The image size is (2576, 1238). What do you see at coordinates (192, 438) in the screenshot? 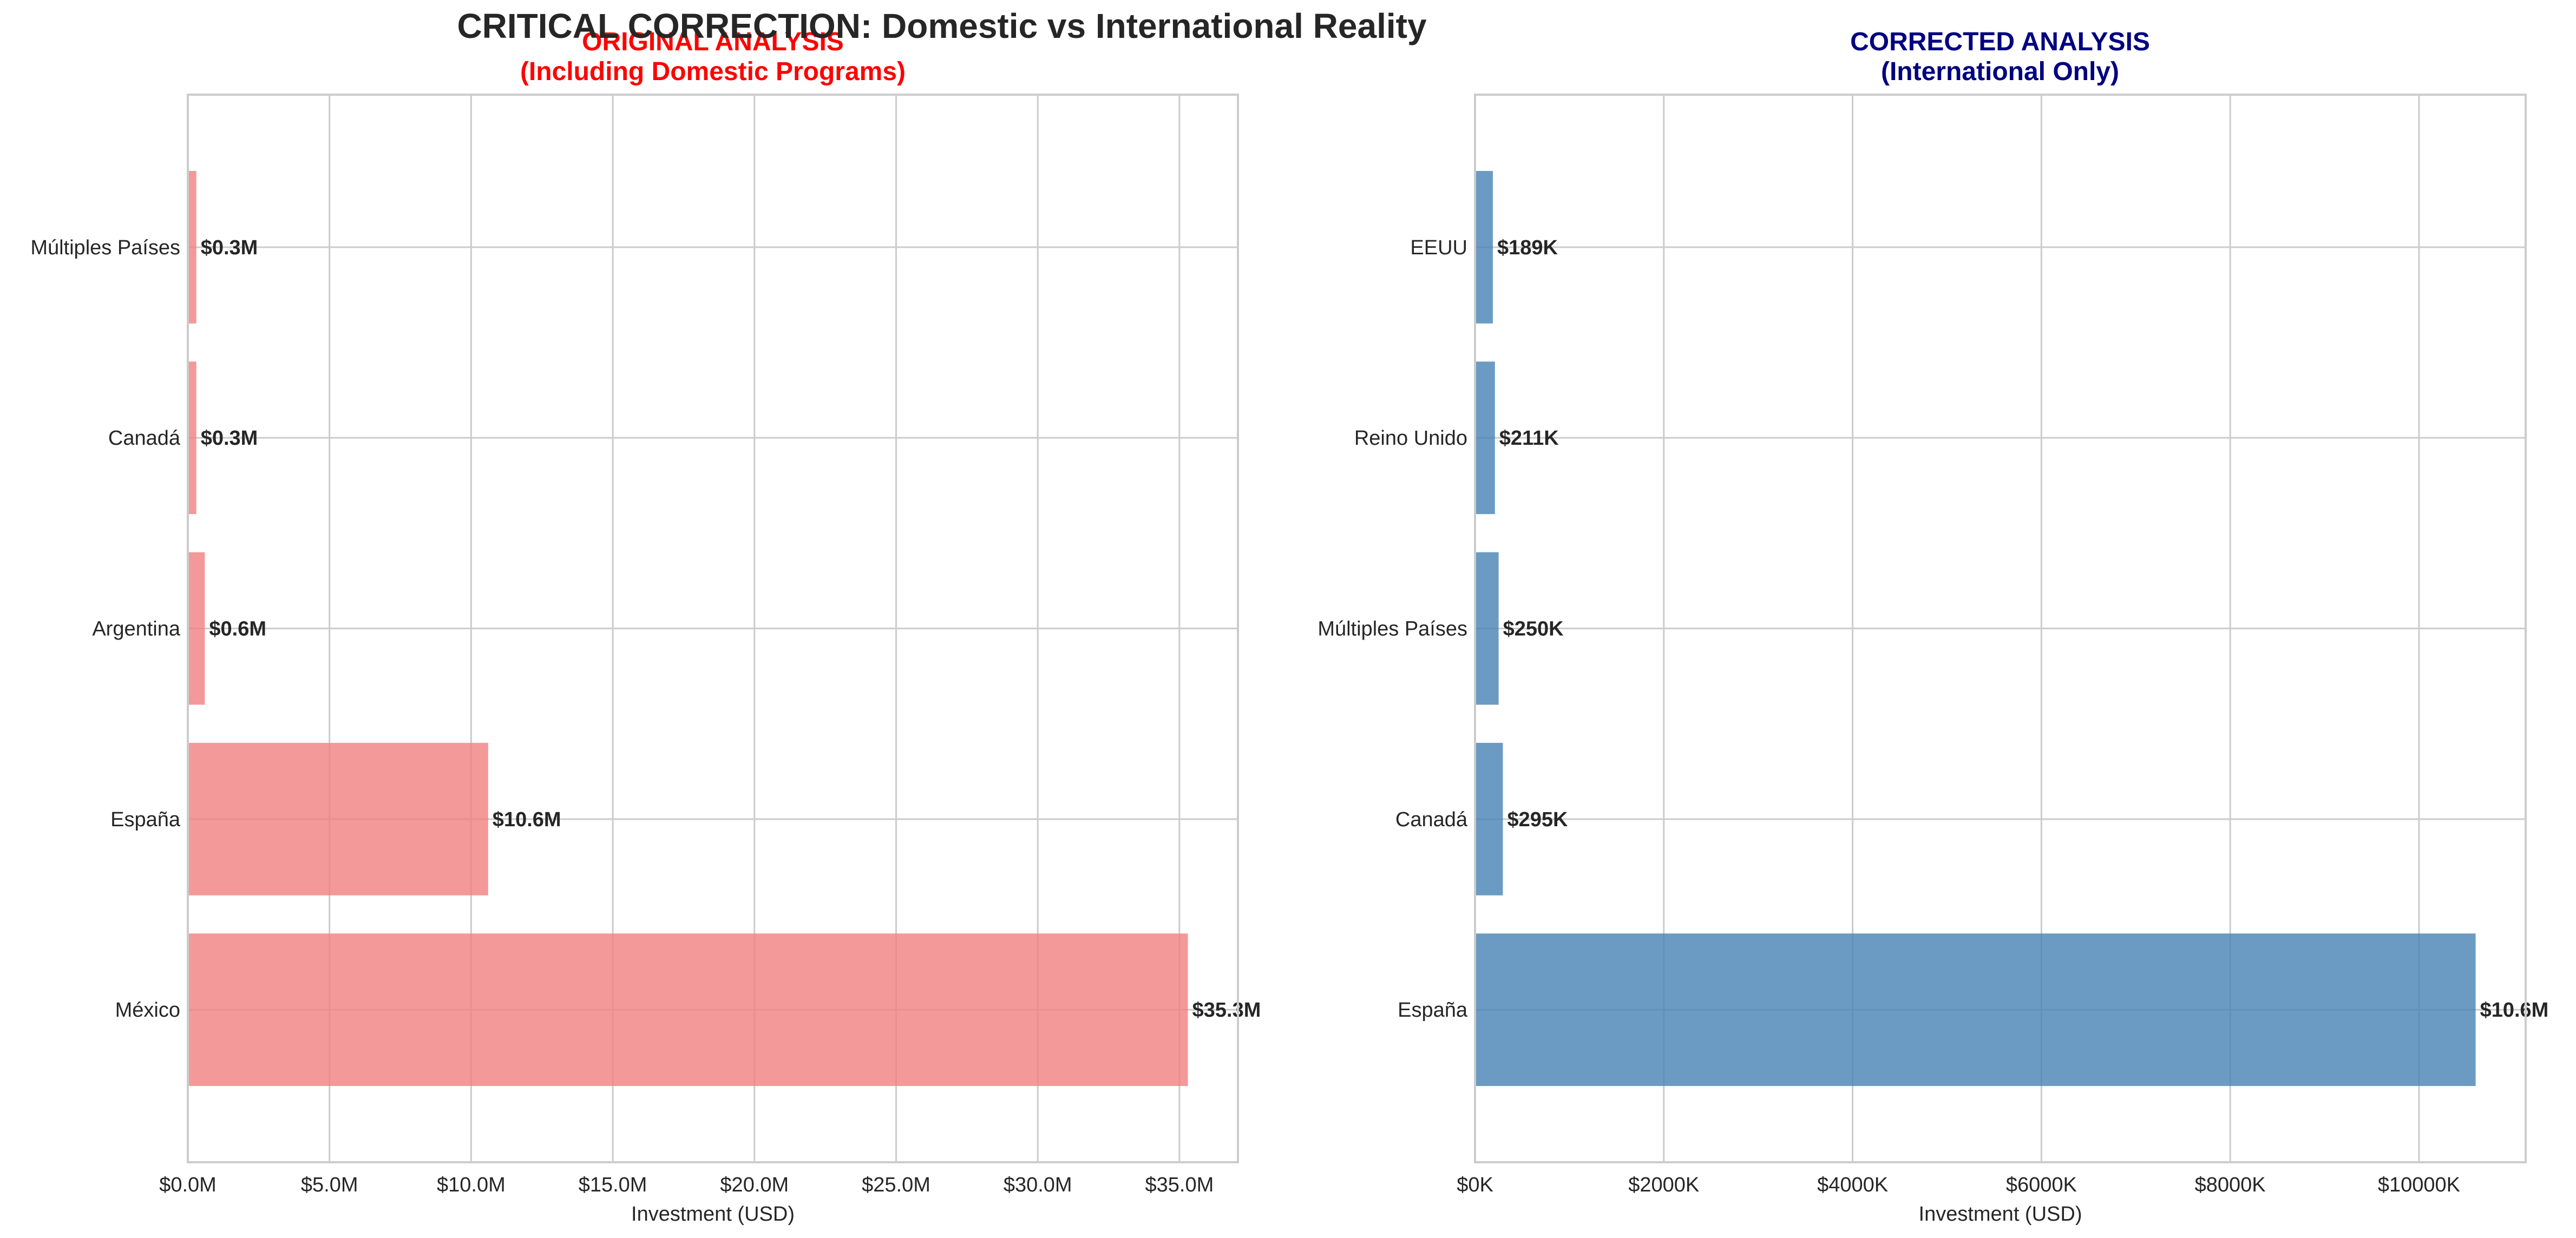
I see `left-bar-canada` at bounding box center [192, 438].